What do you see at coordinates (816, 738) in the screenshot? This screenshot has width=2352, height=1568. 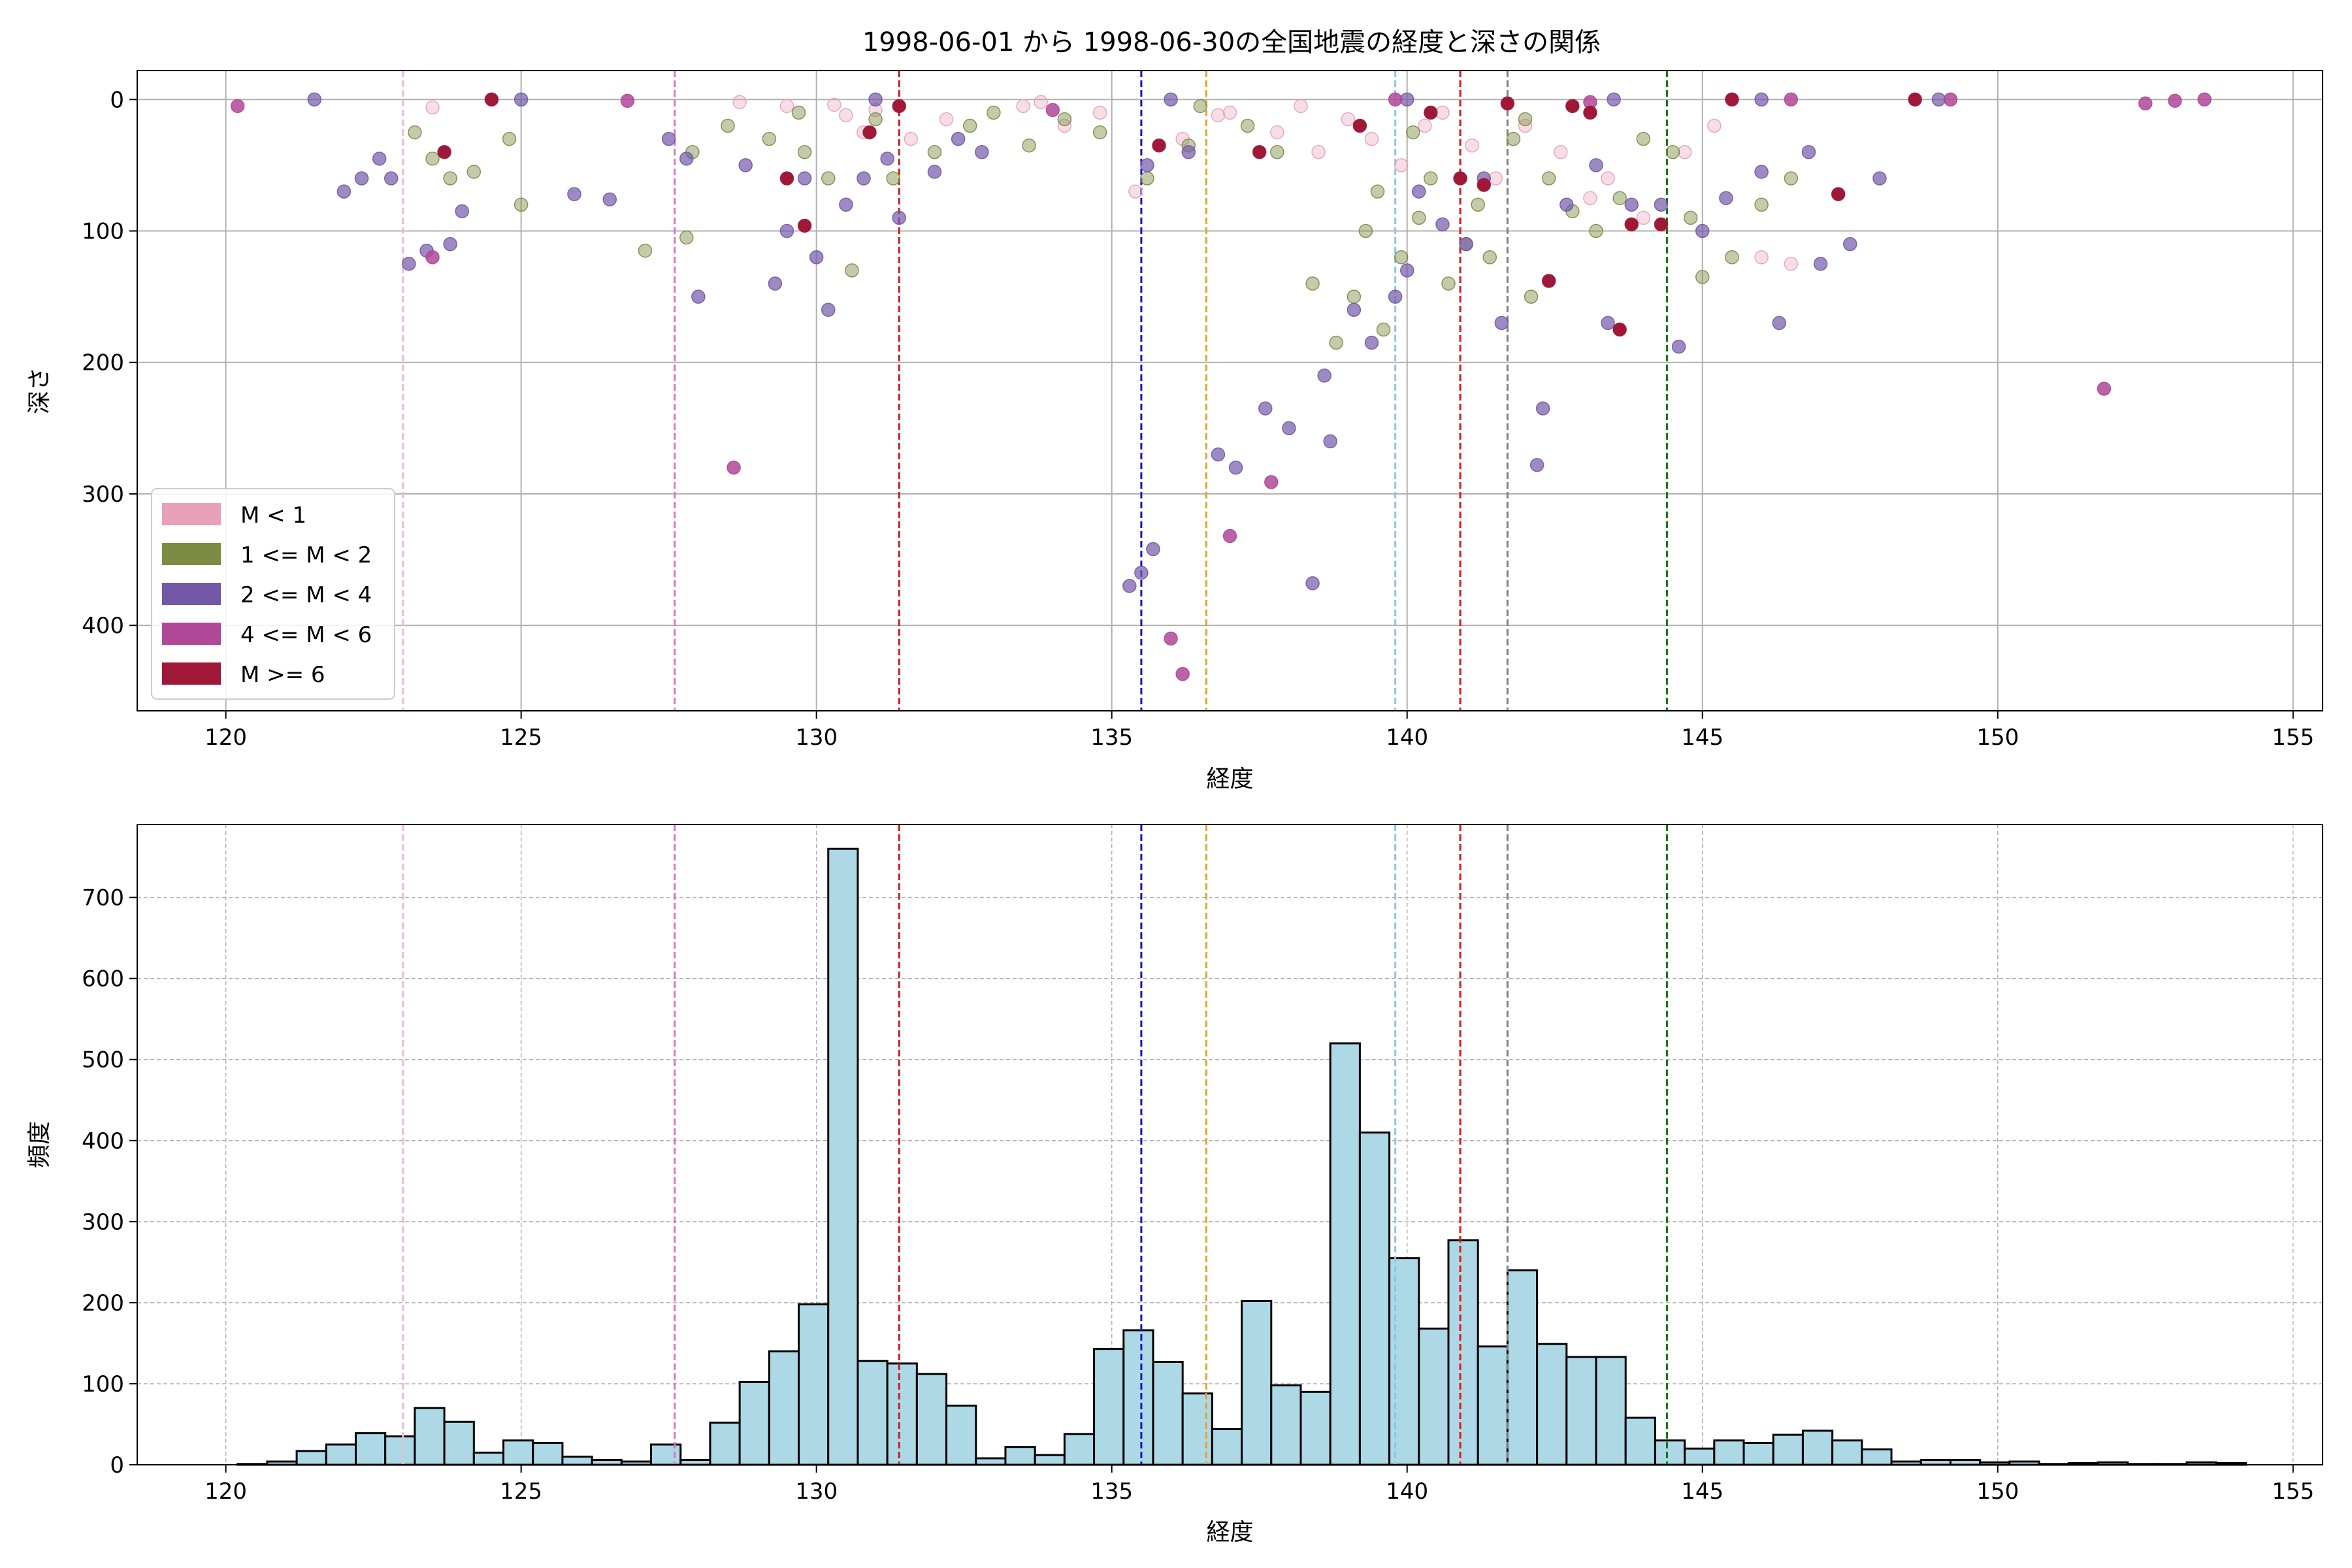 I see `scatter-x-tick-label: 130` at bounding box center [816, 738].